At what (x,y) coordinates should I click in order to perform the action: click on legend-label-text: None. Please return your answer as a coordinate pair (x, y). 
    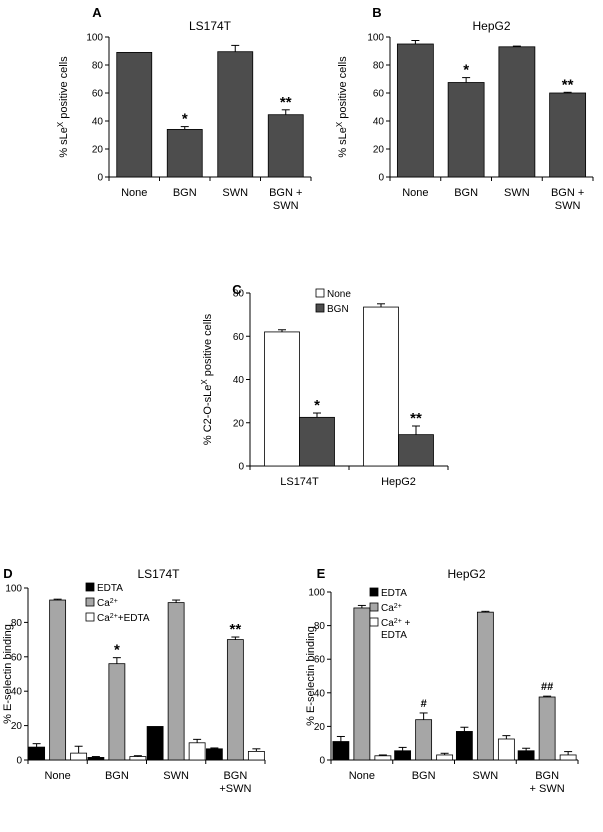
    Looking at the image, I should click on (339, 294).